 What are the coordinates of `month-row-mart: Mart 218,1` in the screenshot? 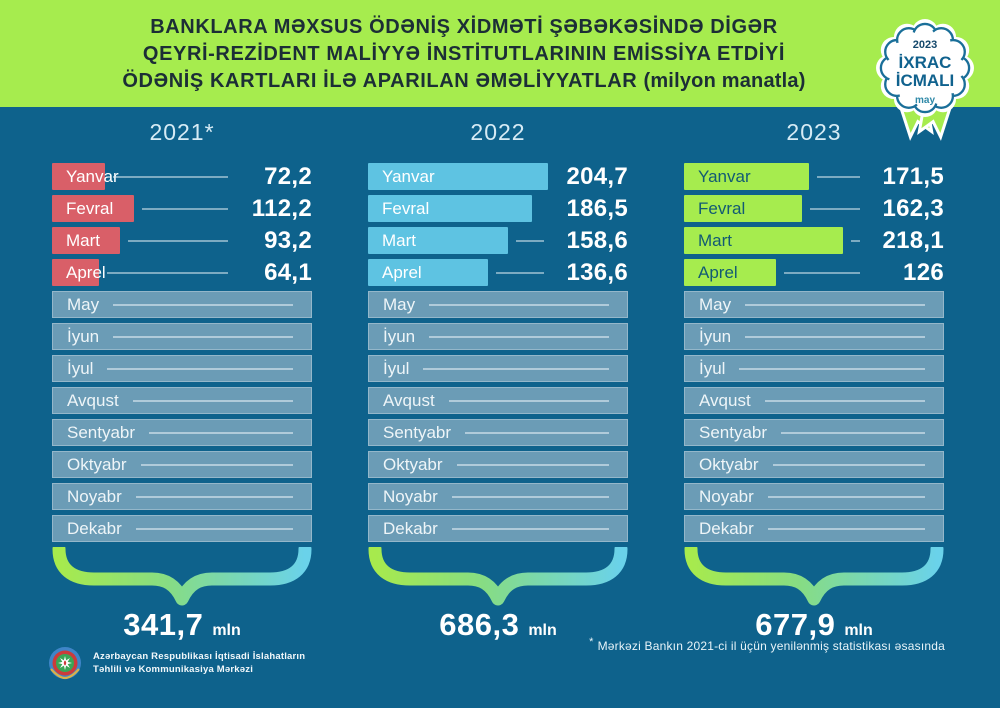 It's located at (814, 241).